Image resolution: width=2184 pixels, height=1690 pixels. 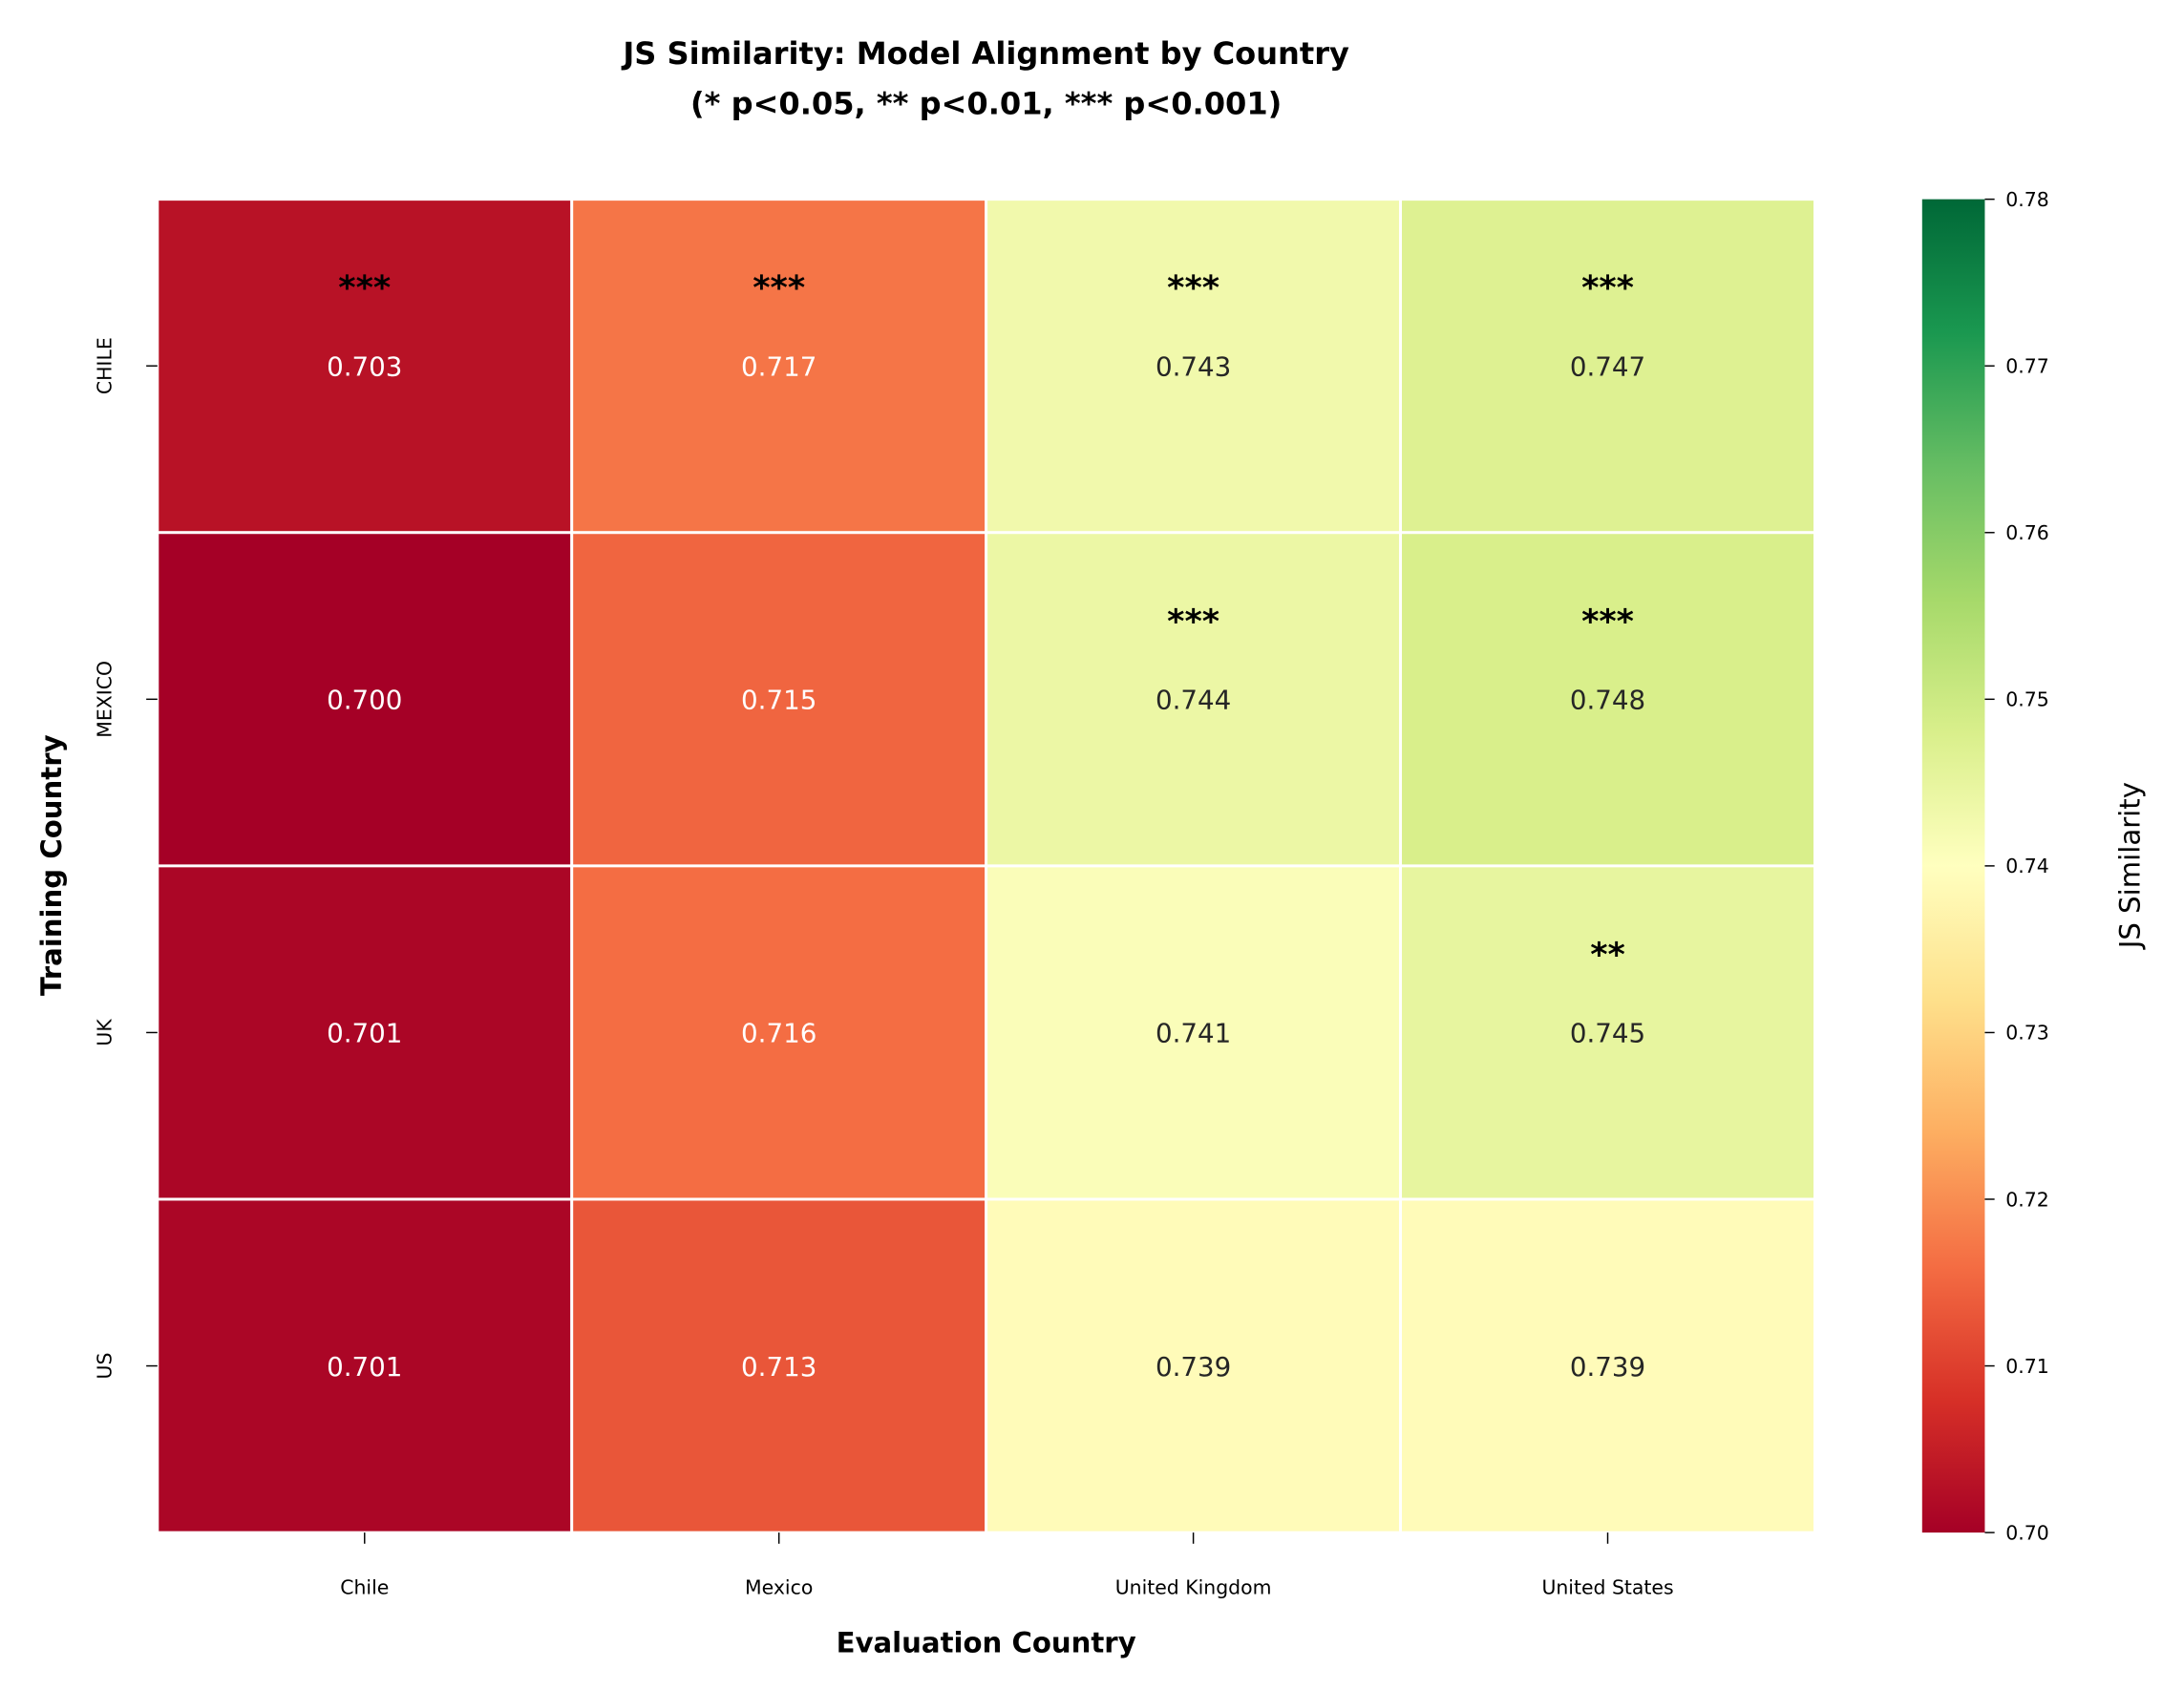 I want to click on colorbar-ticks: 0.70 0.71 0.72 0.73 0.74 0.75 0.76 0.77 0.78, so click(x=2016, y=866).